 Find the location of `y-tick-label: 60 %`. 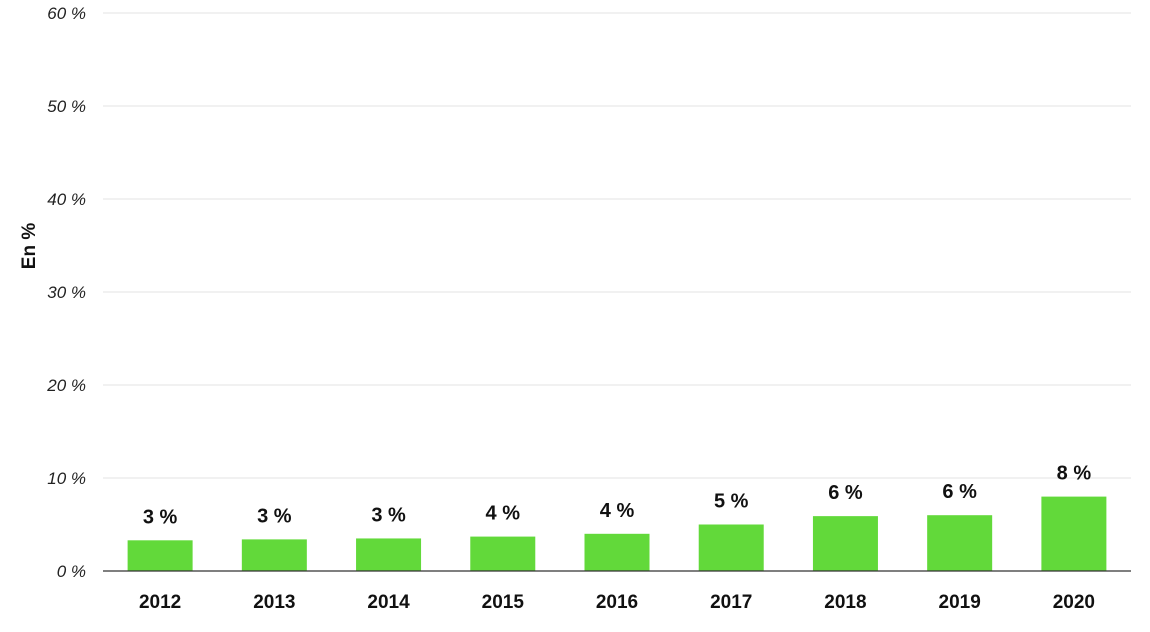

y-tick-label: 60 % is located at coordinates (66, 13).